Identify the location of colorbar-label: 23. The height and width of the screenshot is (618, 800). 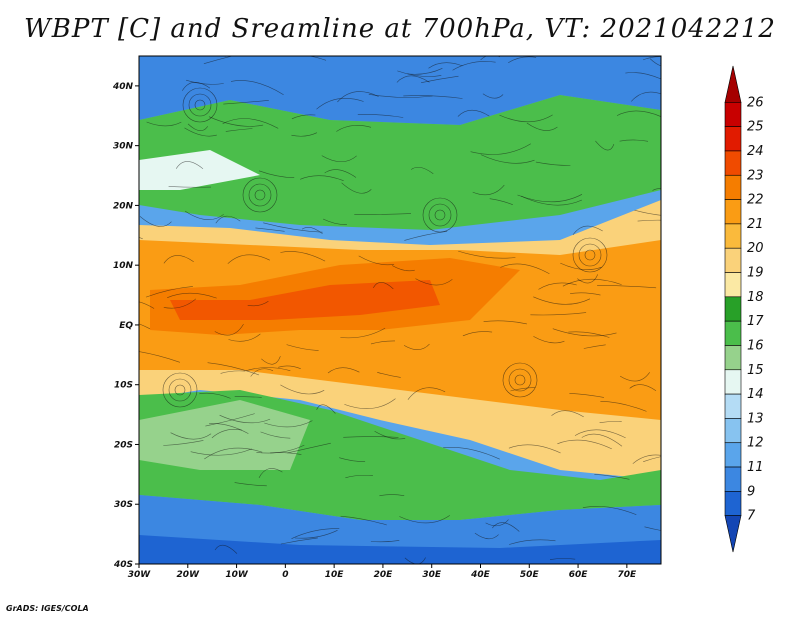
(755, 175).